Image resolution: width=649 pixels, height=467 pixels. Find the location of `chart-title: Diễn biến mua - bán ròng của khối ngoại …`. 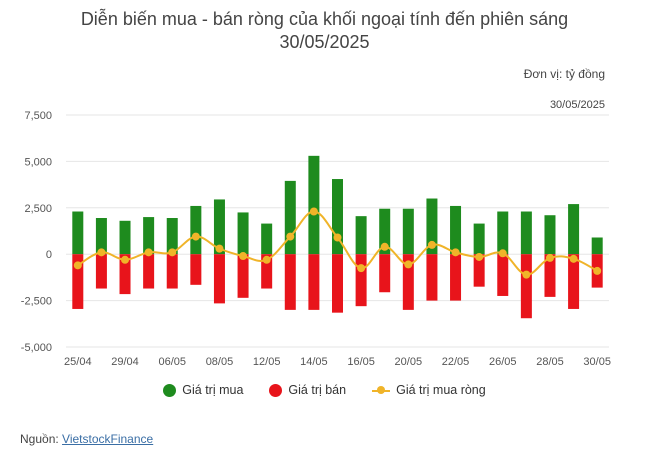

chart-title: Diễn biến mua - bán ròng của khối ngoại … is located at coordinates (324, 31).